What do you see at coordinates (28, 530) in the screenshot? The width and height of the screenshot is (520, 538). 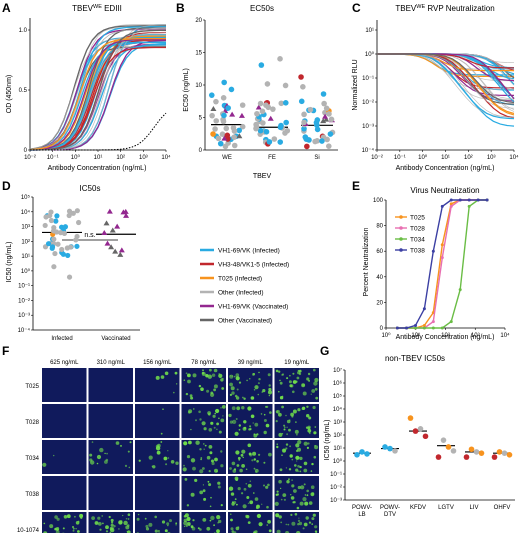 I see `panel-f-row-label: 10-1074` at bounding box center [28, 530].